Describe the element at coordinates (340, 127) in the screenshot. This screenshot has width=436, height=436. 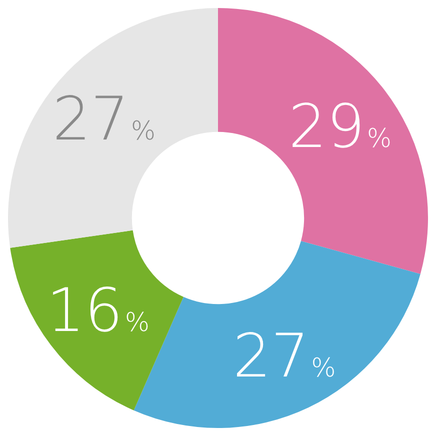
I see `data-label: 29%` at that location.